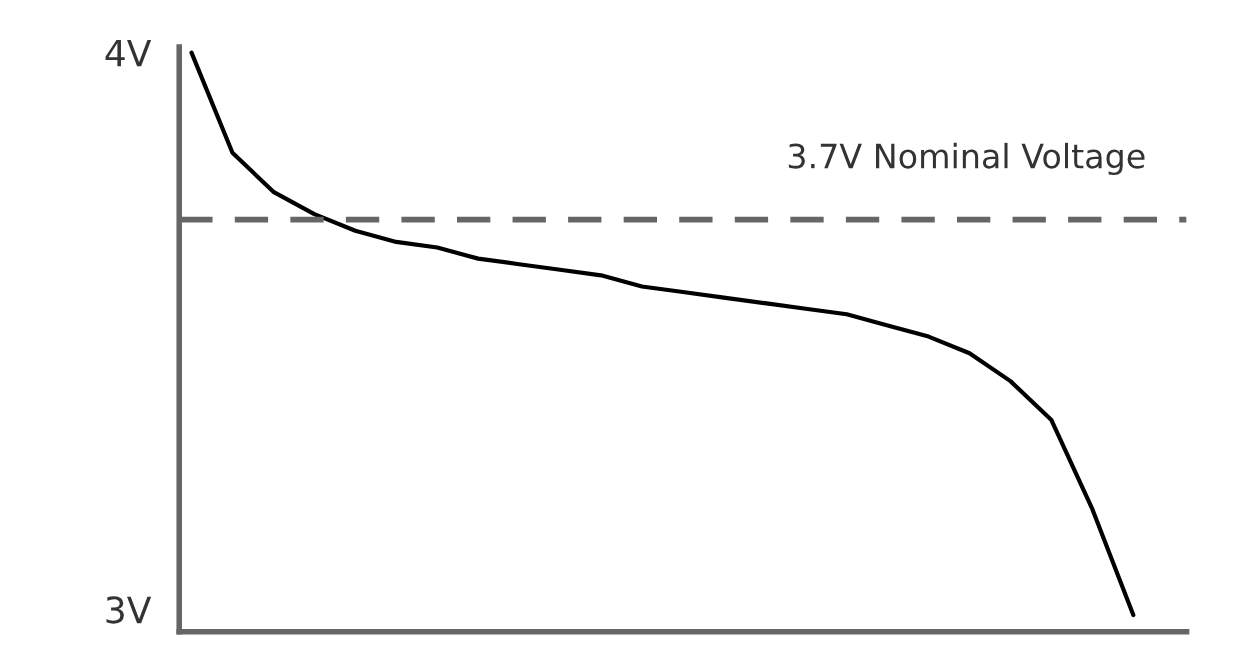 Image resolution: width=1236 pixels, height=672 pixels. What do you see at coordinates (129, 610) in the screenshot?
I see `y-tick-label: 3V` at bounding box center [129, 610].